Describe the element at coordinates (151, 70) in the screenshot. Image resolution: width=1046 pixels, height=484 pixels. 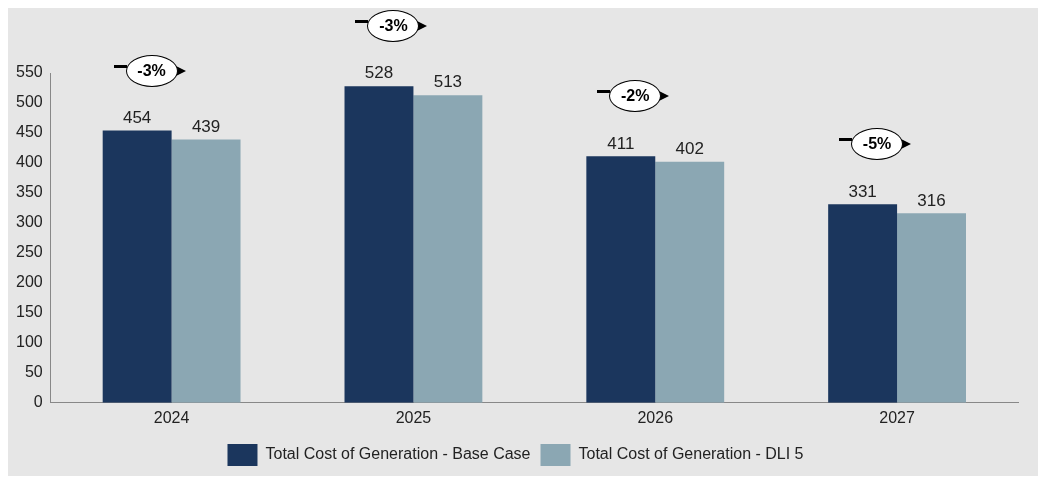
I see `annotation: -3%` at that location.